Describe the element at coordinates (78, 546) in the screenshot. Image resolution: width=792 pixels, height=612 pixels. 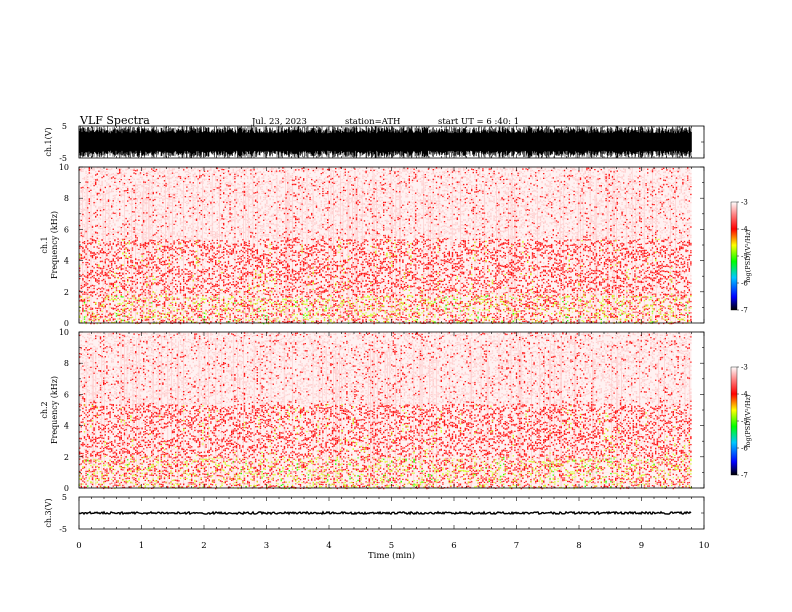
I see `x-tick-label: 0` at that location.